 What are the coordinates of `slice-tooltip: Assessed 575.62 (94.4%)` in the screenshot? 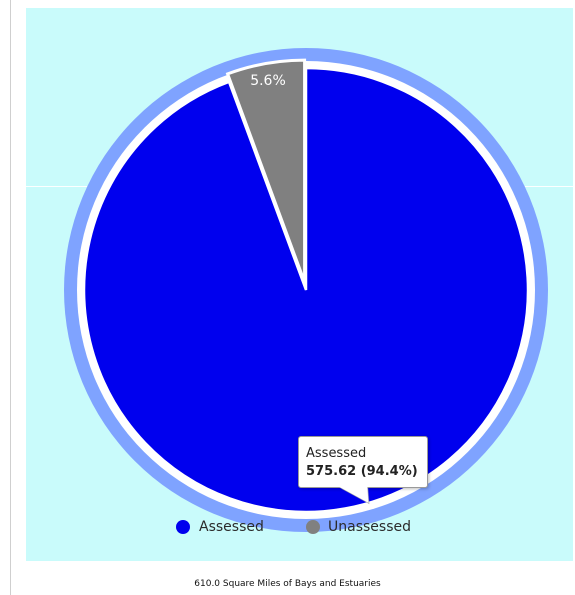 It's located at (363, 462).